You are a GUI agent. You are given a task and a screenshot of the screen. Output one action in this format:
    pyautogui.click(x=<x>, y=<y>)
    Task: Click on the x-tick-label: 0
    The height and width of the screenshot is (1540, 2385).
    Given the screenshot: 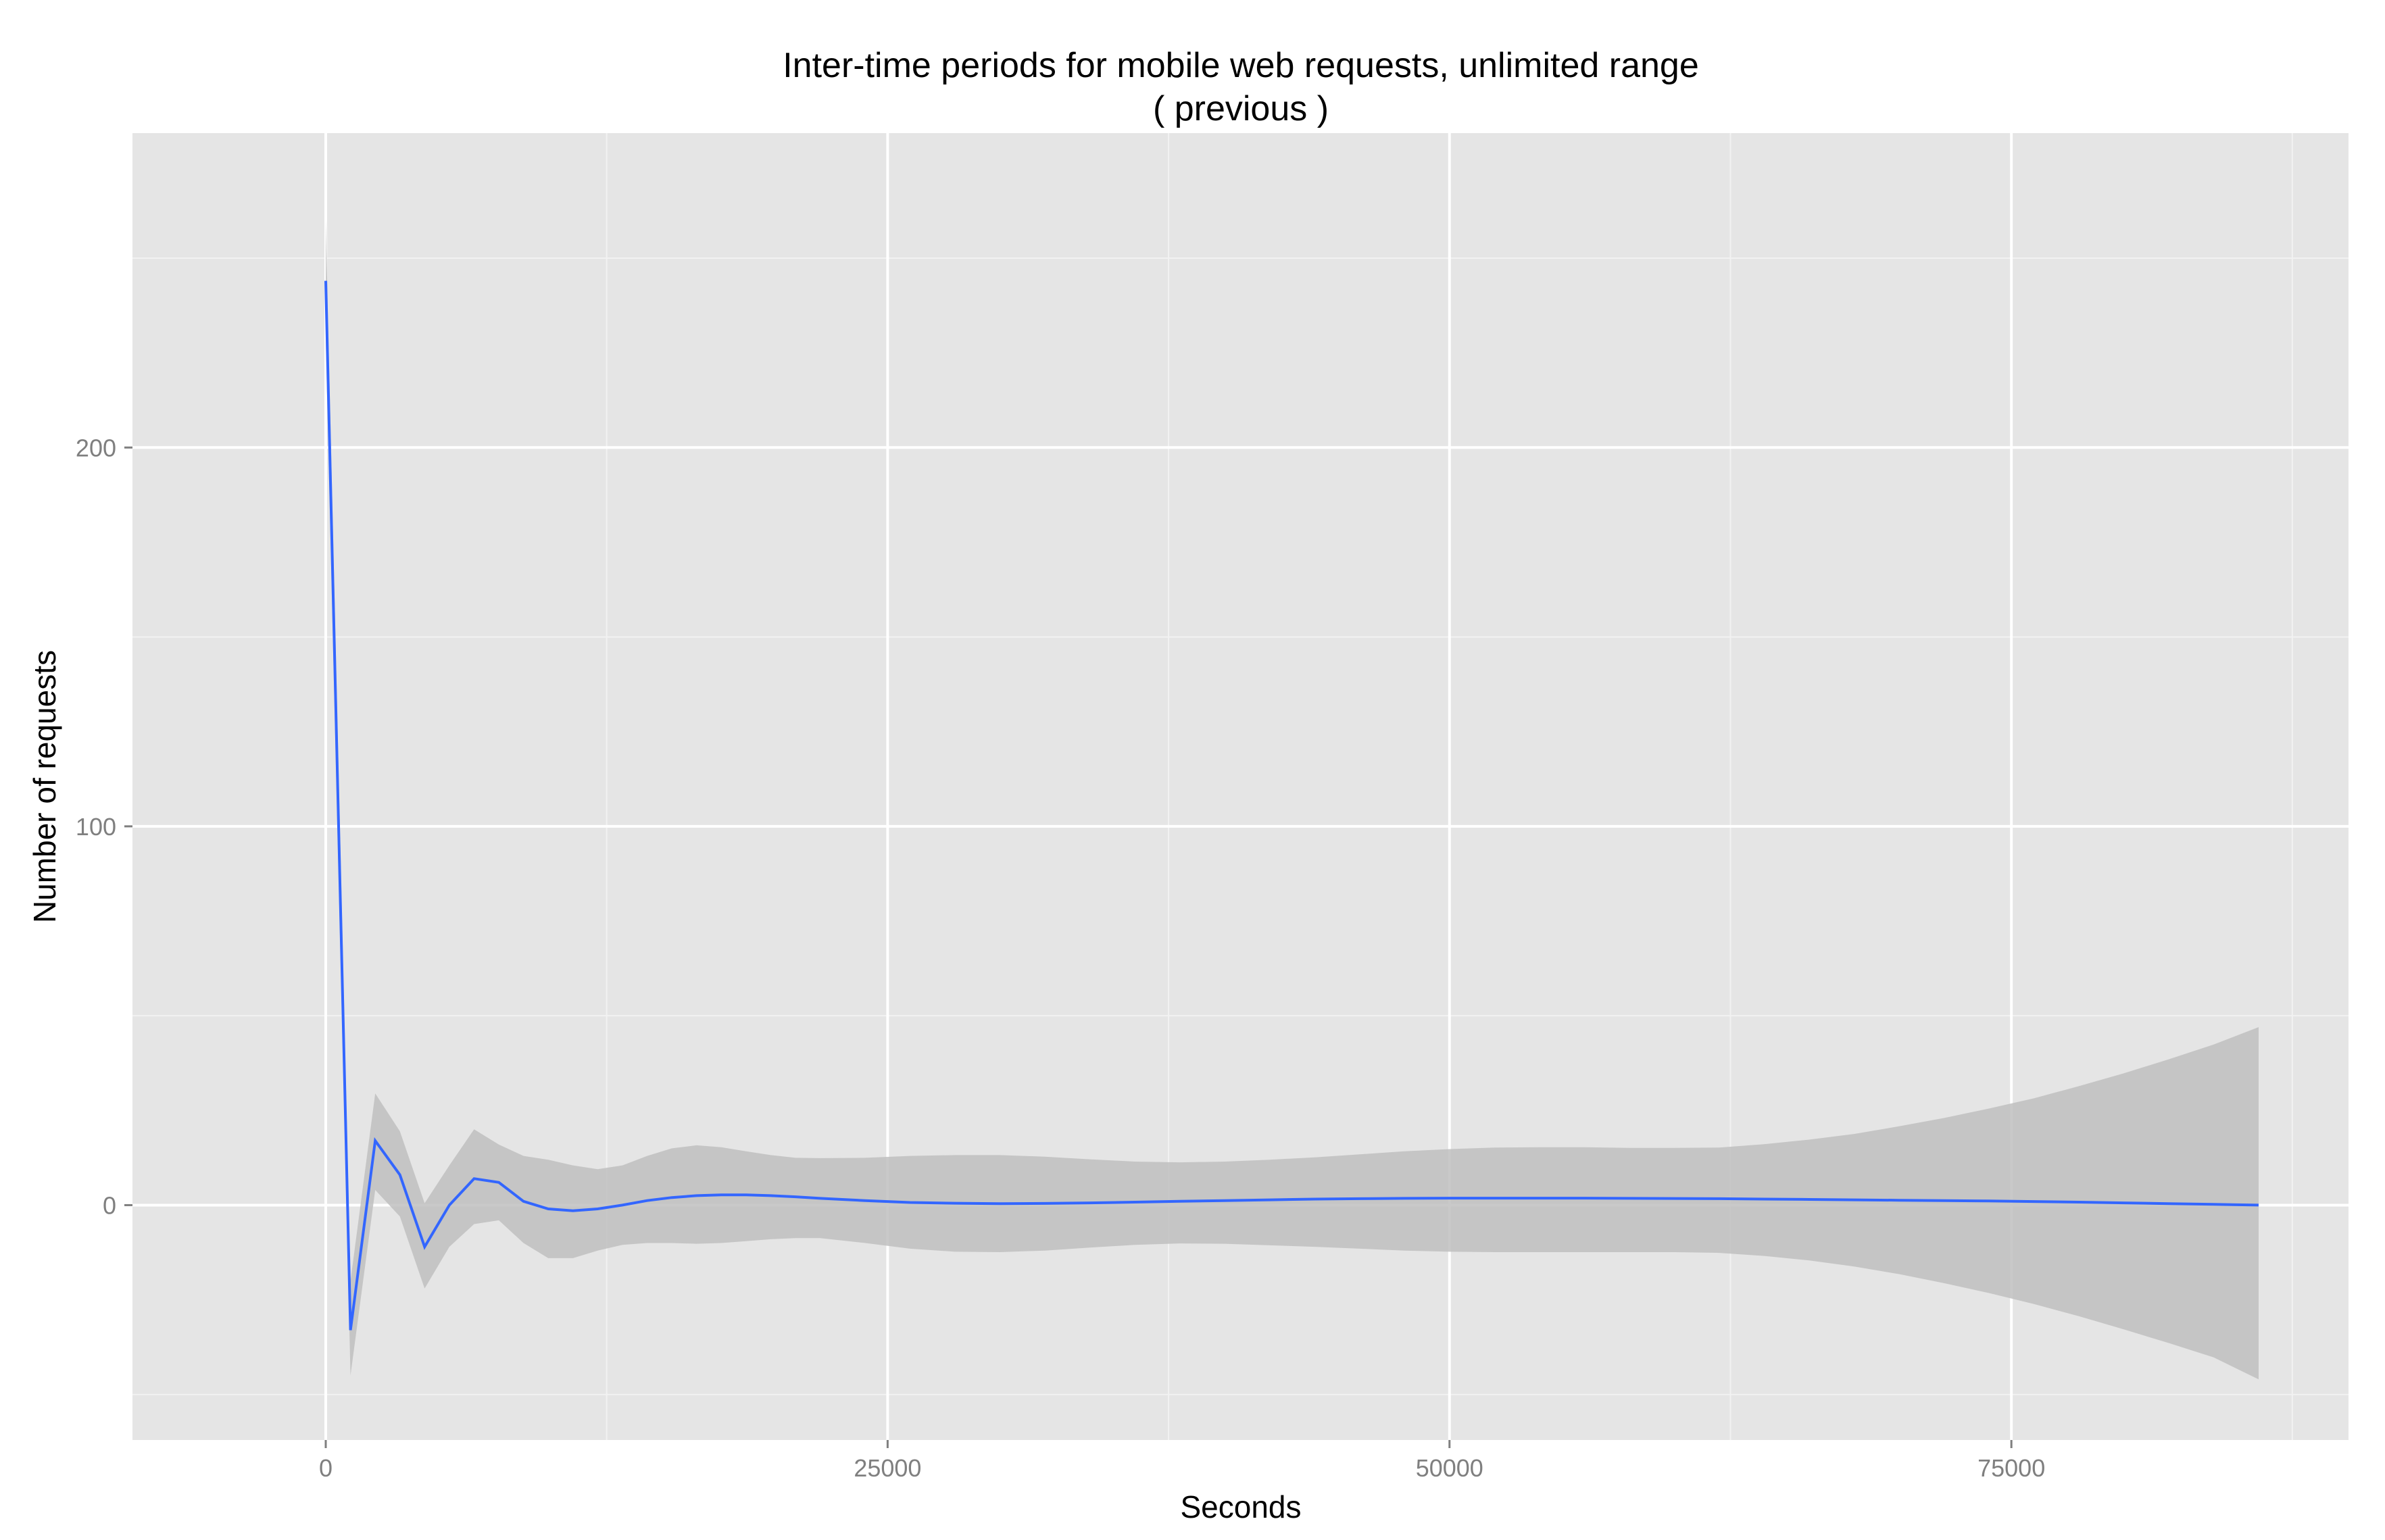 What is the action you would take?
    pyautogui.click(x=326, y=1468)
    